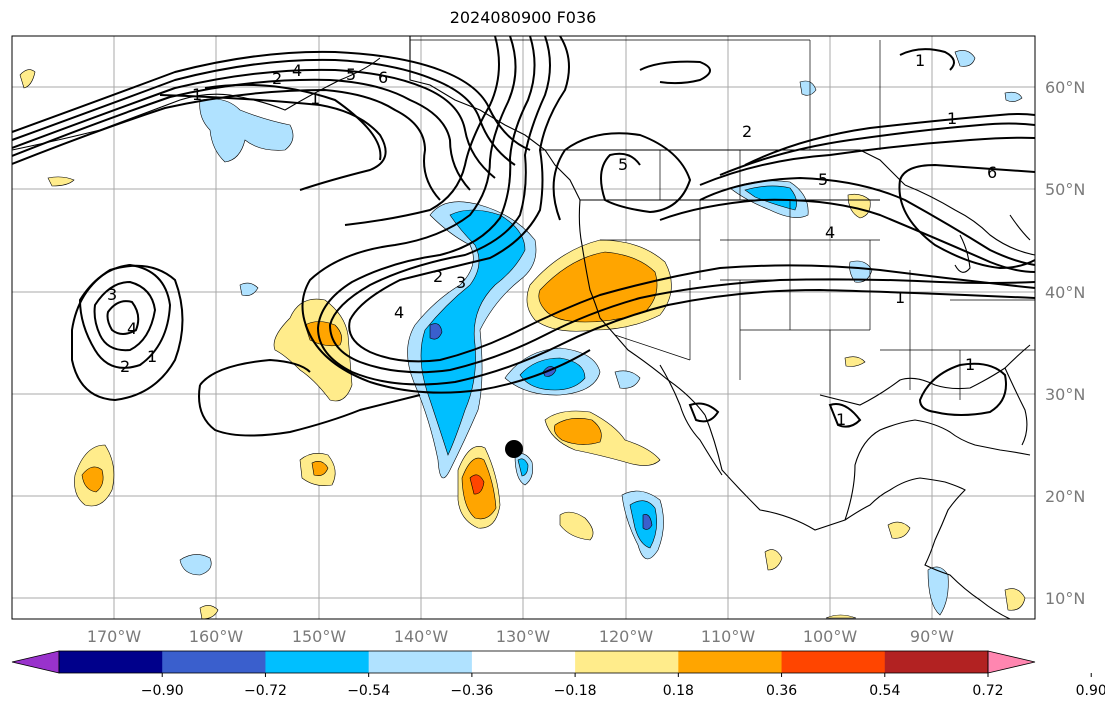  Describe the element at coordinates (319, 636) in the screenshot. I see `lon-label-150w: 150°W` at that location.